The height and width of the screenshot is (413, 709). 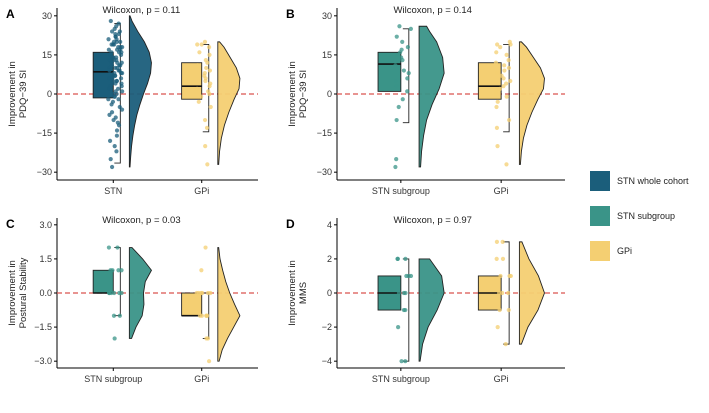 I want to click on x-tick-label: STN, so click(x=113, y=191).